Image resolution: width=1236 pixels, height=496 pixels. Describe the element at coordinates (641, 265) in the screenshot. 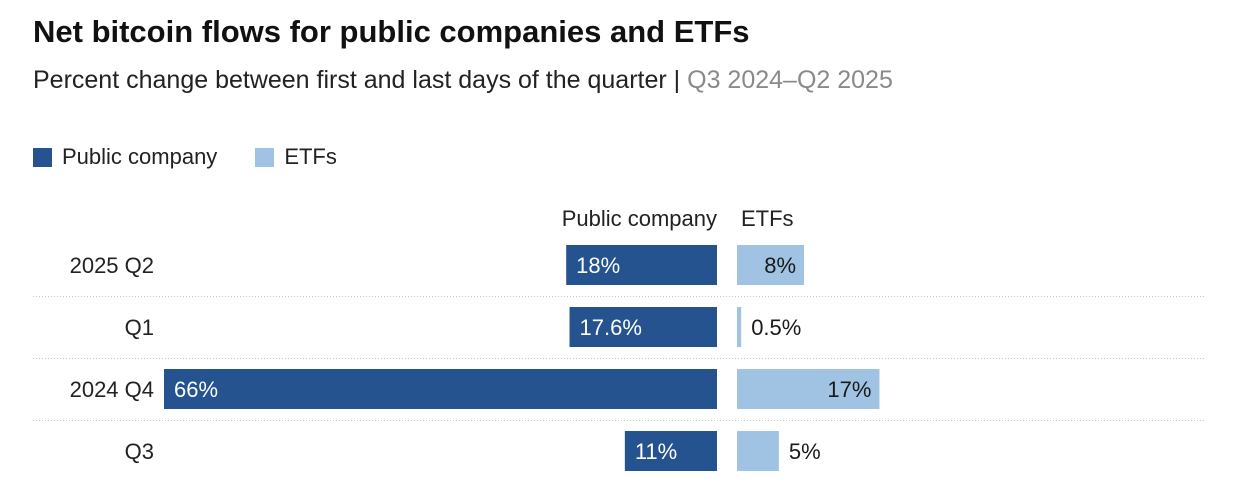

I see `bar-public-company-2025-q2` at that location.